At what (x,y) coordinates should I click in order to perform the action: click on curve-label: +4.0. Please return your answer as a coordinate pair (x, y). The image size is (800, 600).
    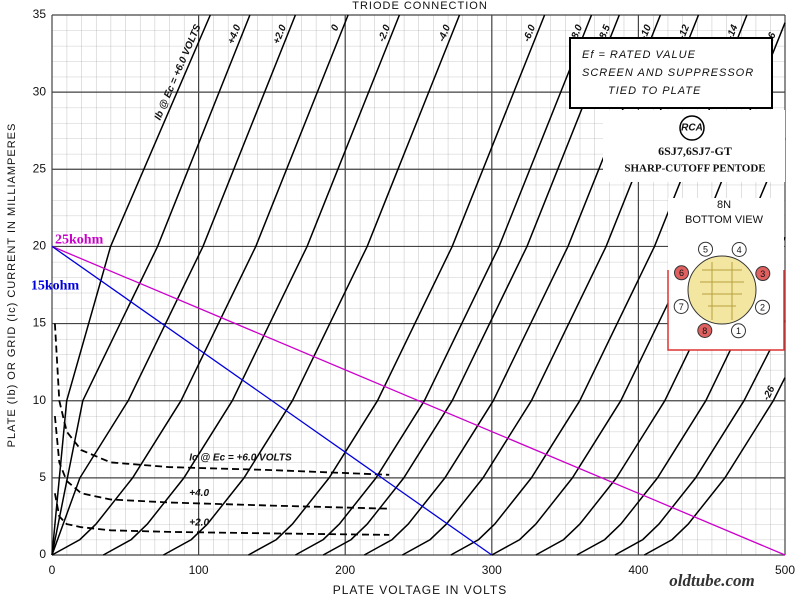
    Looking at the image, I should click on (199, 493).